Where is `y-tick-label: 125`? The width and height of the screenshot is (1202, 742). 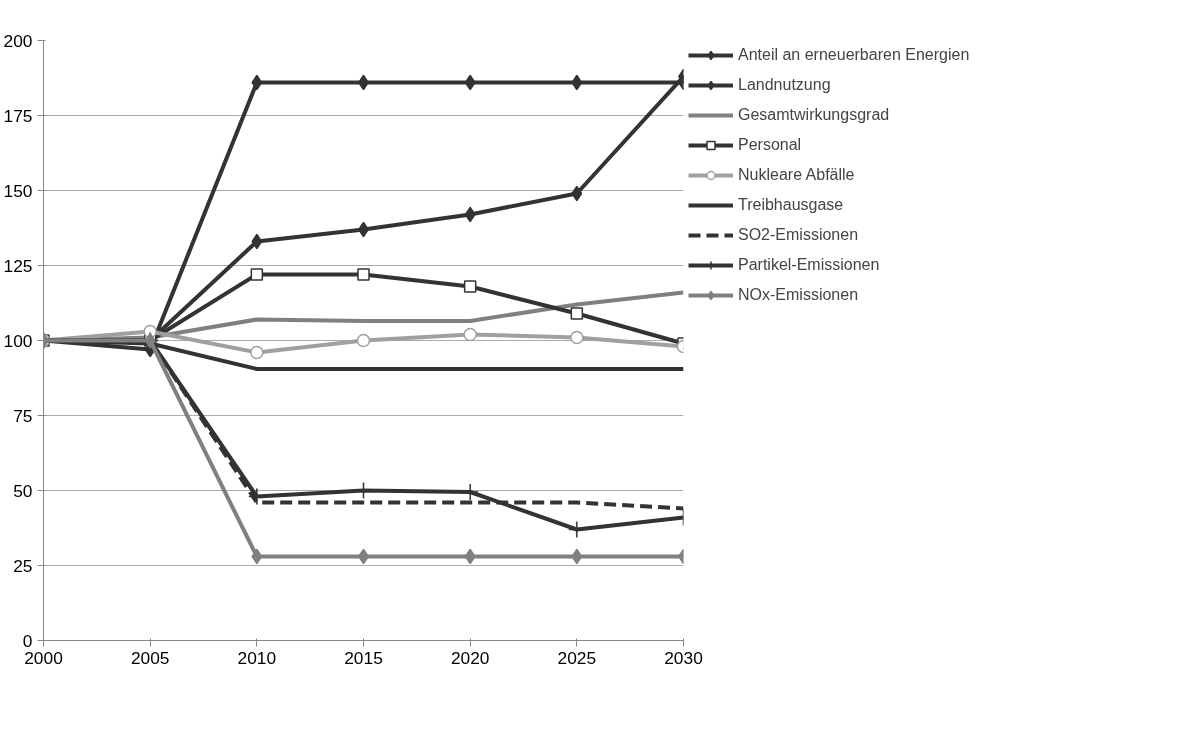 y-tick-label: 125 is located at coordinates (18, 265).